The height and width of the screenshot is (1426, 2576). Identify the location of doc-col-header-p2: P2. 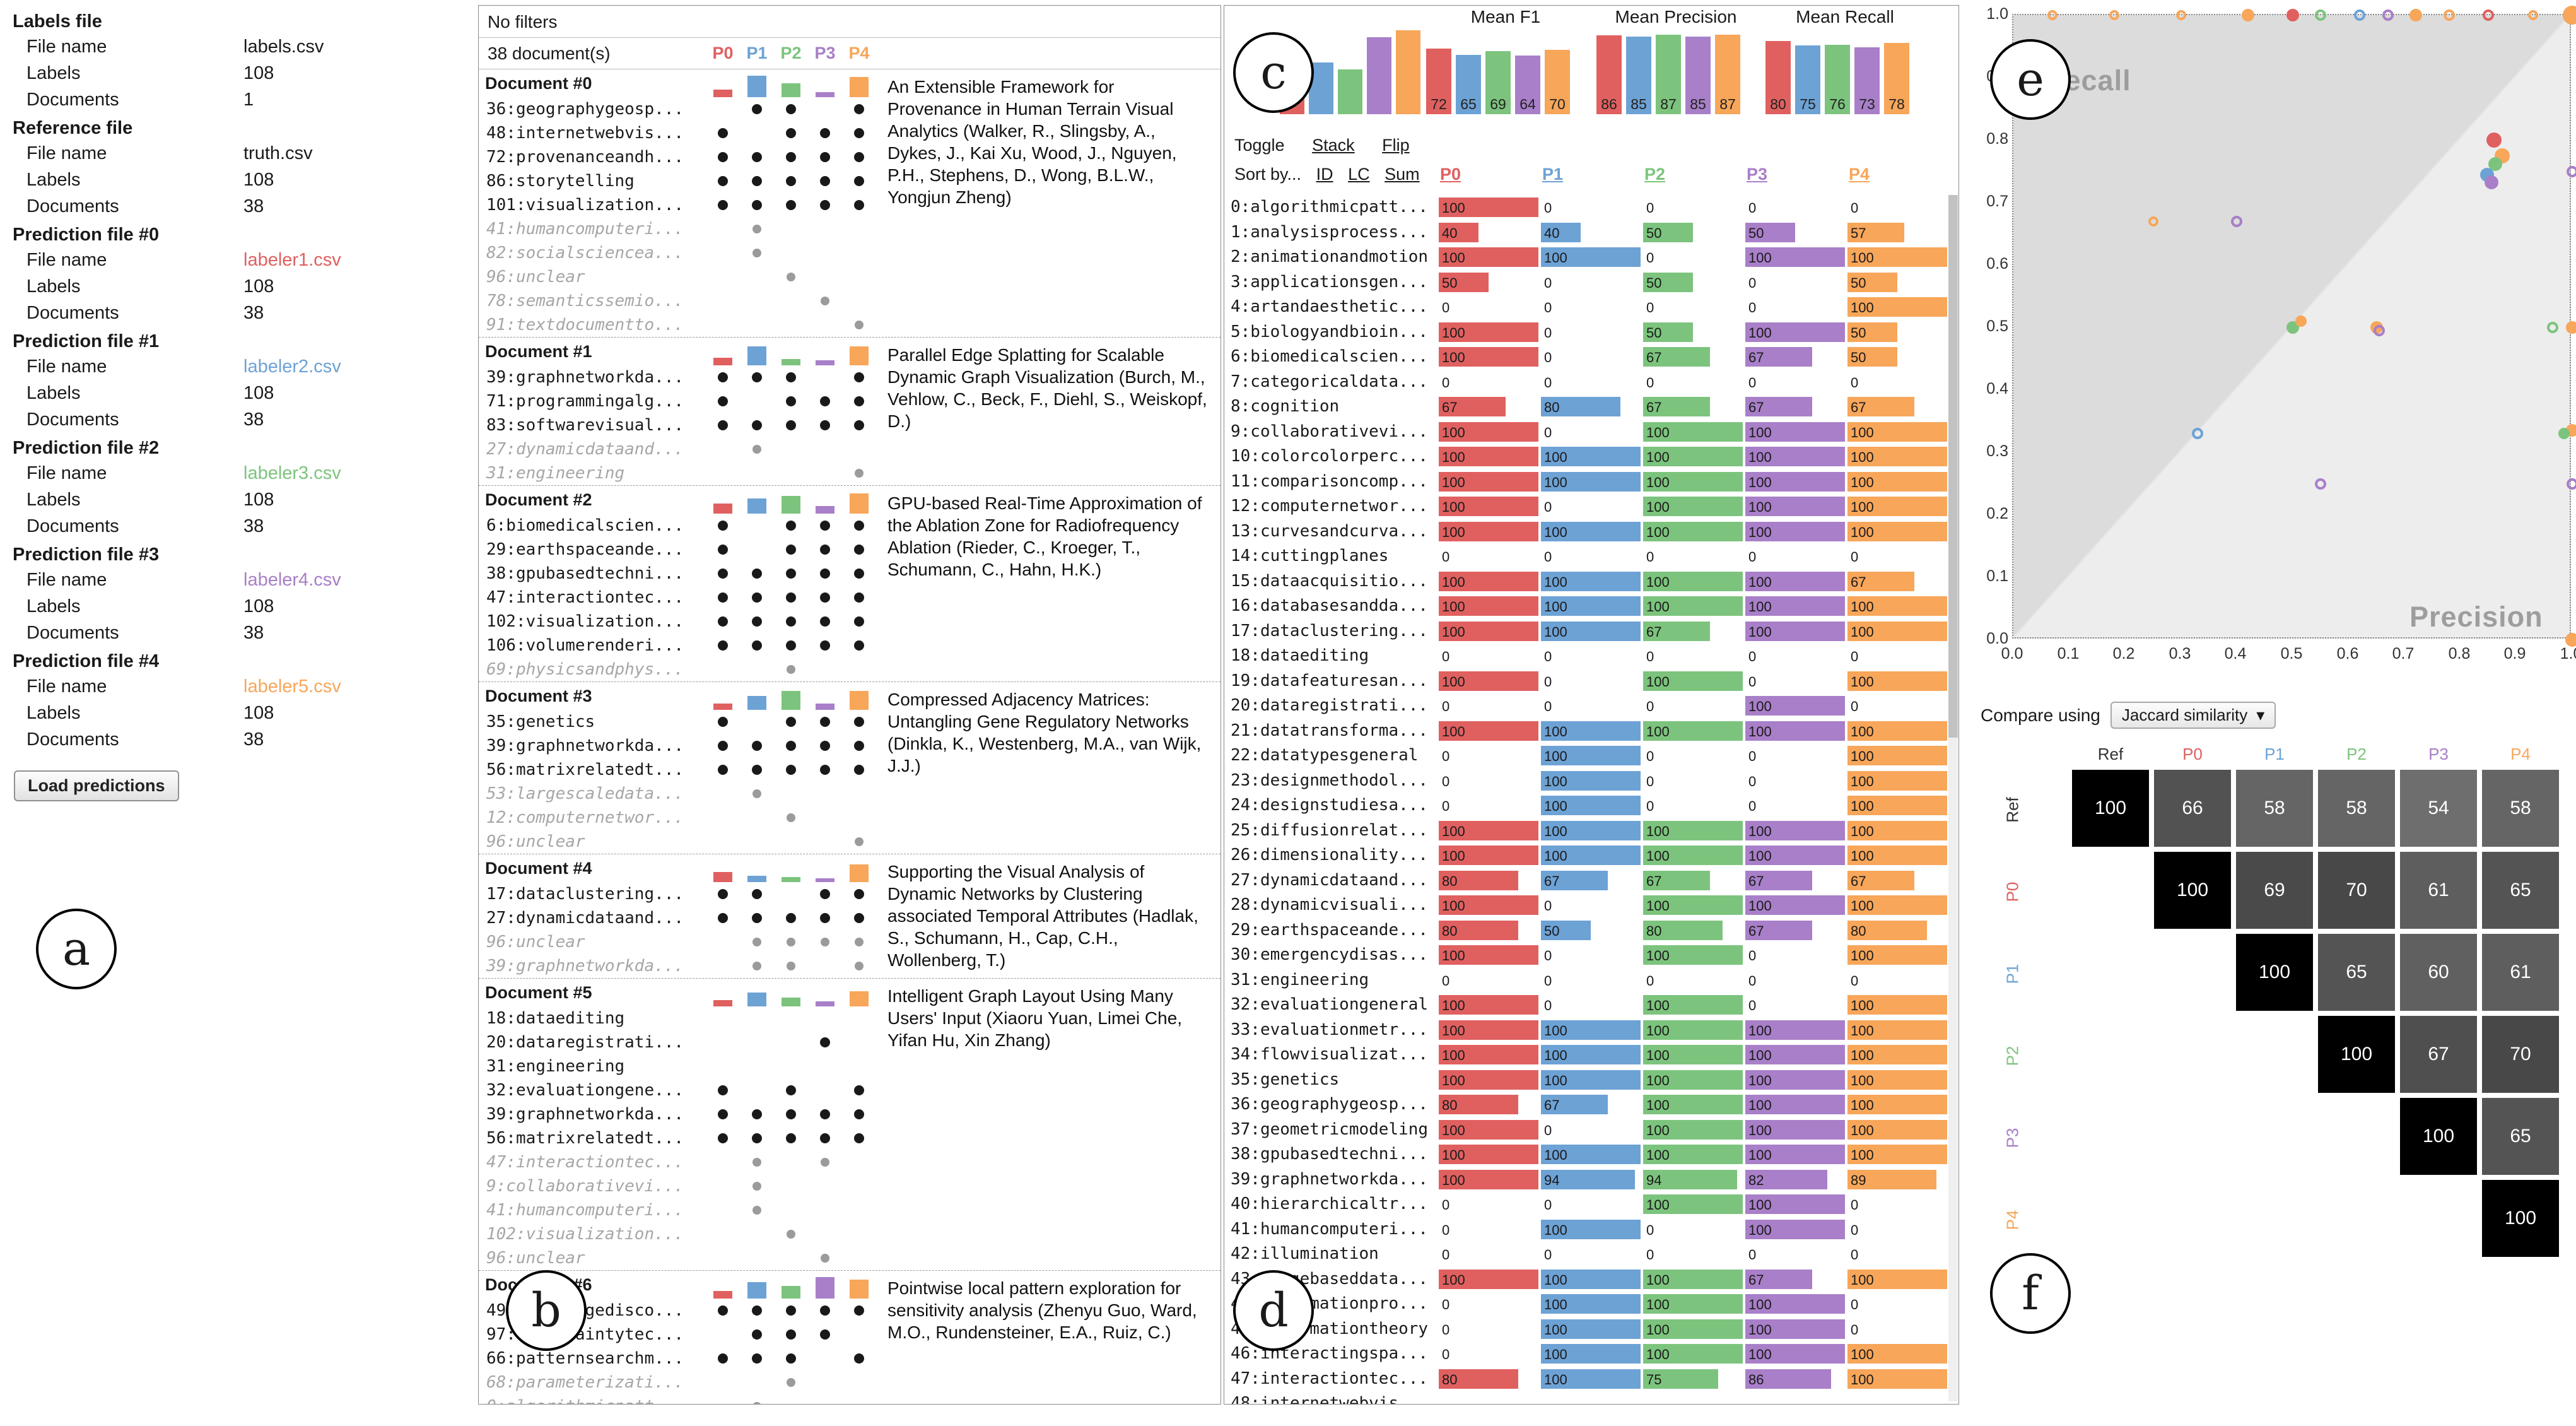
(791, 53).